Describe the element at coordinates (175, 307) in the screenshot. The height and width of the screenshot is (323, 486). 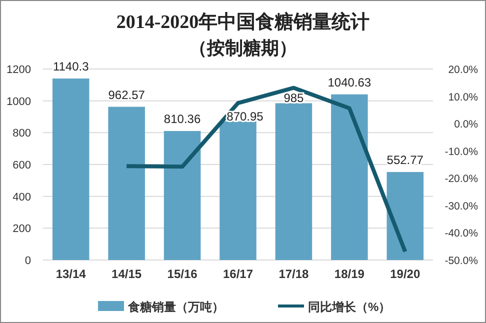
I see `legend-label: 食糖销量（万吨）` at that location.